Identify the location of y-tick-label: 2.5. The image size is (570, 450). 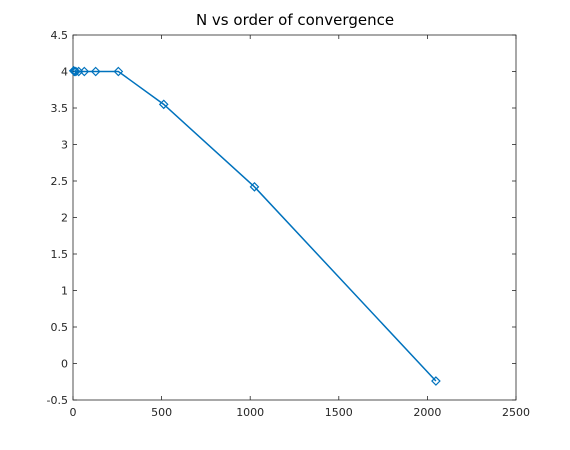
(60, 181).